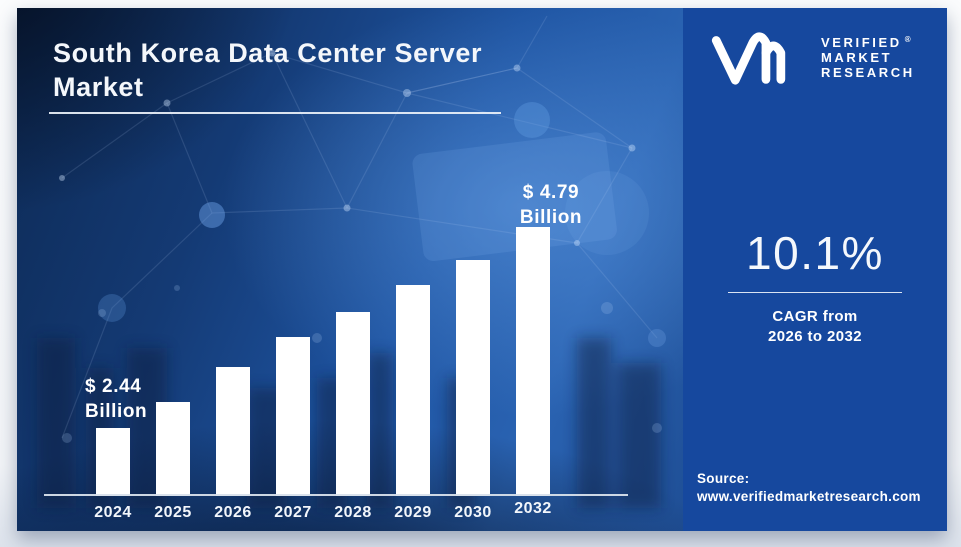 This screenshot has height=547, width=961. I want to click on brand-logo: VERIFIED ® MARKET RESEARCH, so click(806, 57).